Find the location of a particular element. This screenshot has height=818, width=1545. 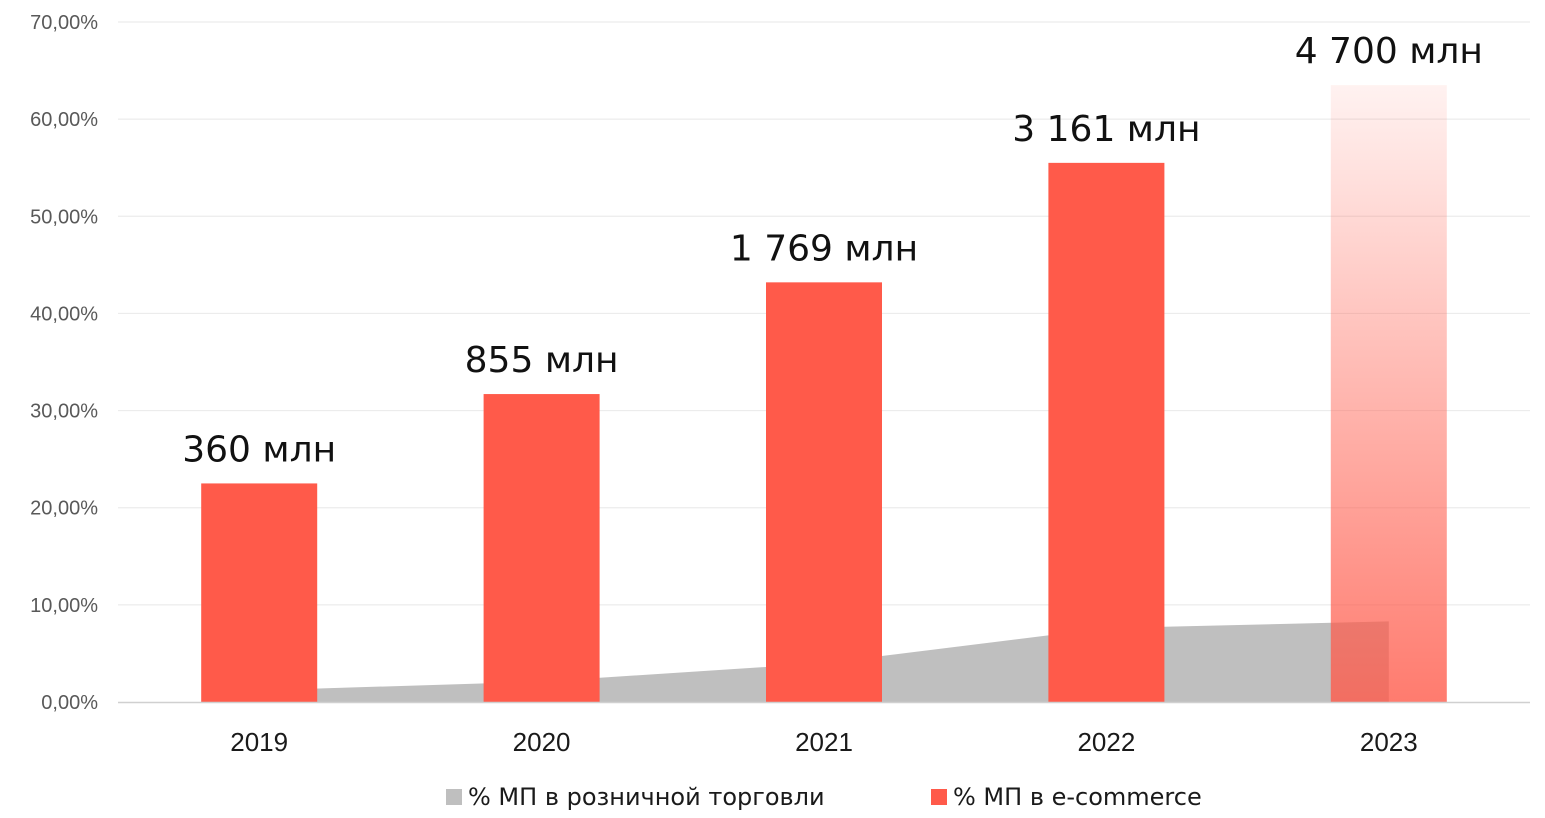

y-tick-label: 30,00% is located at coordinates (64, 412).